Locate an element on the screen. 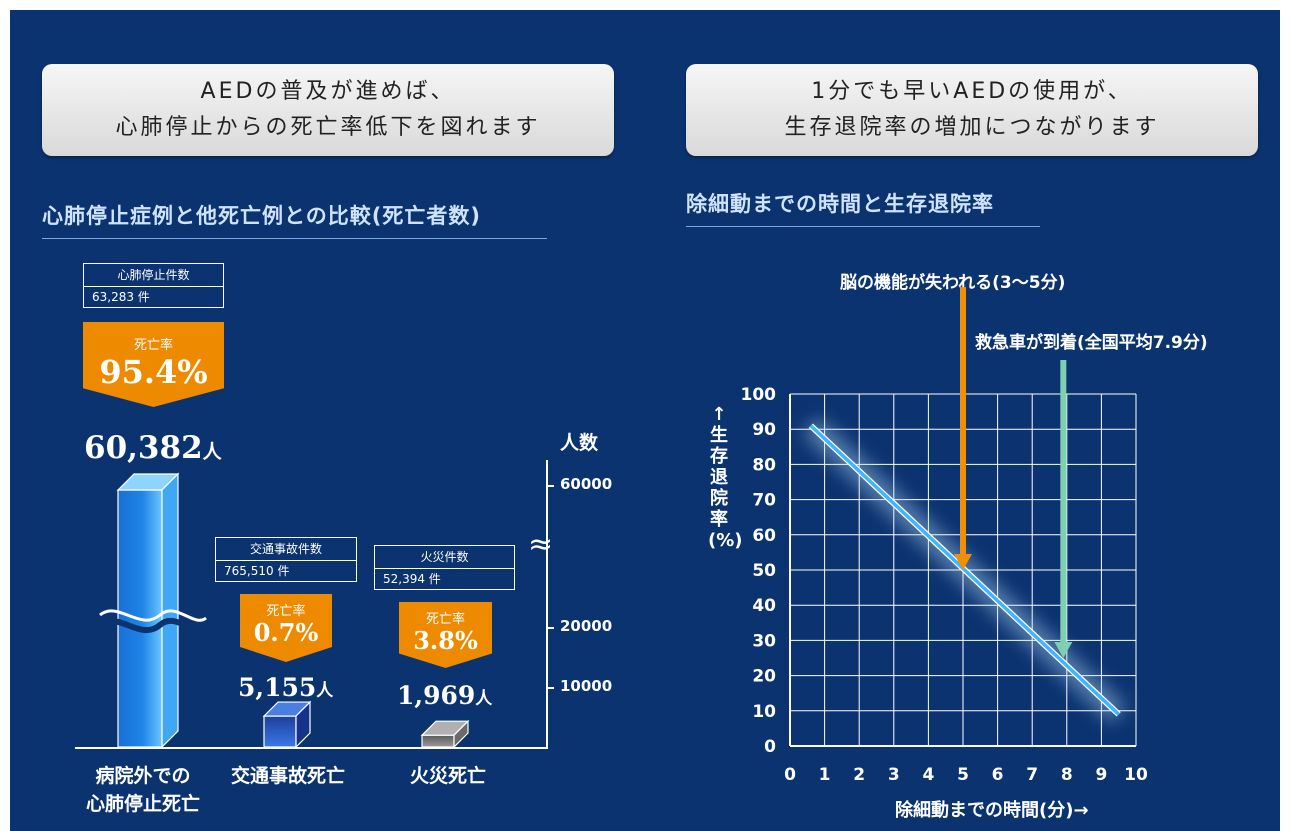  y-tick-label: 80 is located at coordinates (764, 465).